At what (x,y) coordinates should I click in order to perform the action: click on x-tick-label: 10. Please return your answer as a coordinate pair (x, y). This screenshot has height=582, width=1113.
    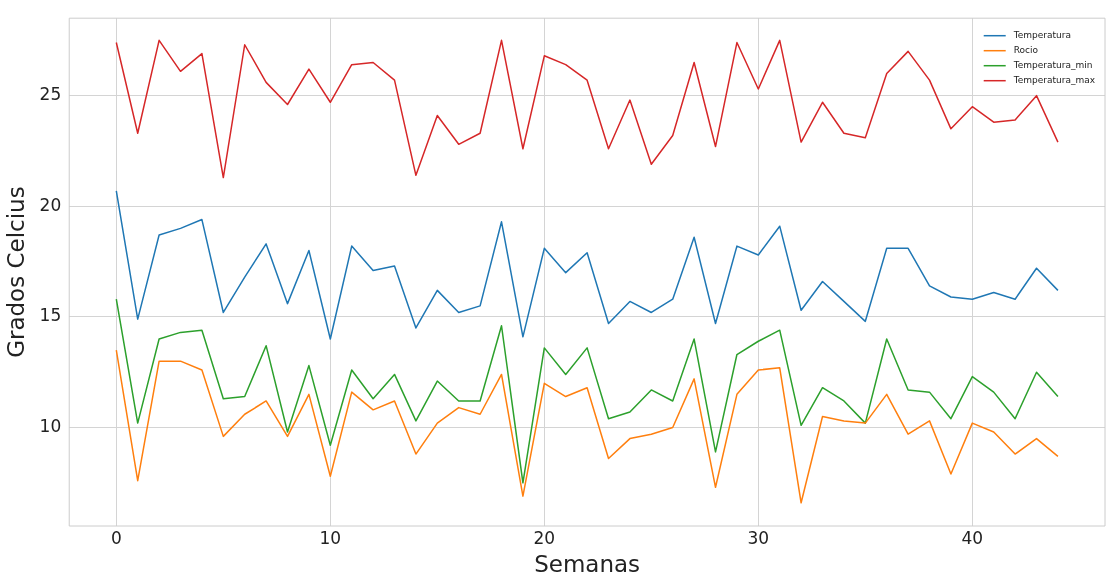
    Looking at the image, I should click on (330, 537).